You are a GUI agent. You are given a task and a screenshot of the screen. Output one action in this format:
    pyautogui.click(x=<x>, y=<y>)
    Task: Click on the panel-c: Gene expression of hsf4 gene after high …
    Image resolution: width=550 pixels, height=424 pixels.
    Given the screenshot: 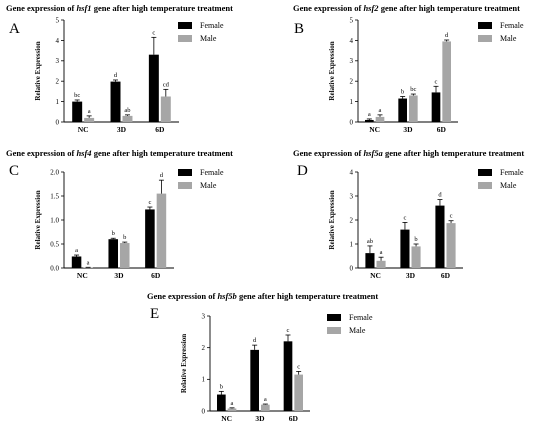 What is the action you would take?
    pyautogui.click(x=119, y=214)
    